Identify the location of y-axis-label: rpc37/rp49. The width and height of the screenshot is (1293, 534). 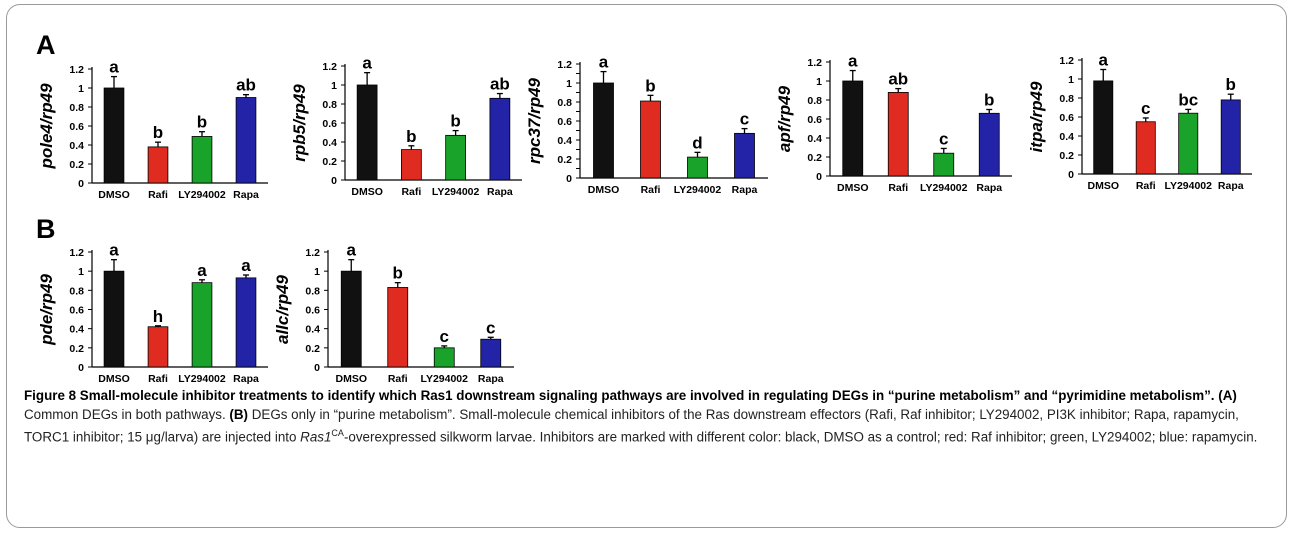
(534, 120).